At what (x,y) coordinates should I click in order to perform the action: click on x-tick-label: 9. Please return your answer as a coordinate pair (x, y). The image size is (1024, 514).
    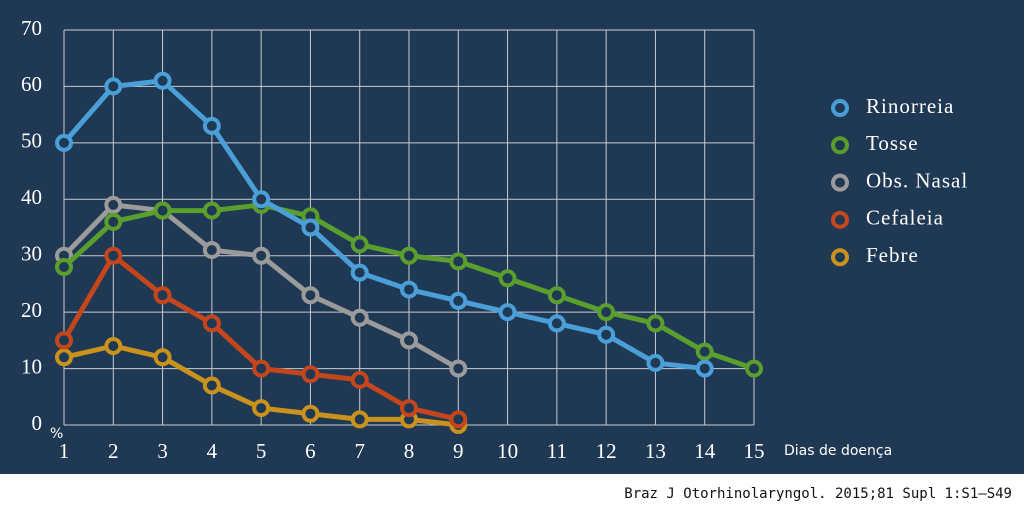
    Looking at the image, I should click on (458, 451).